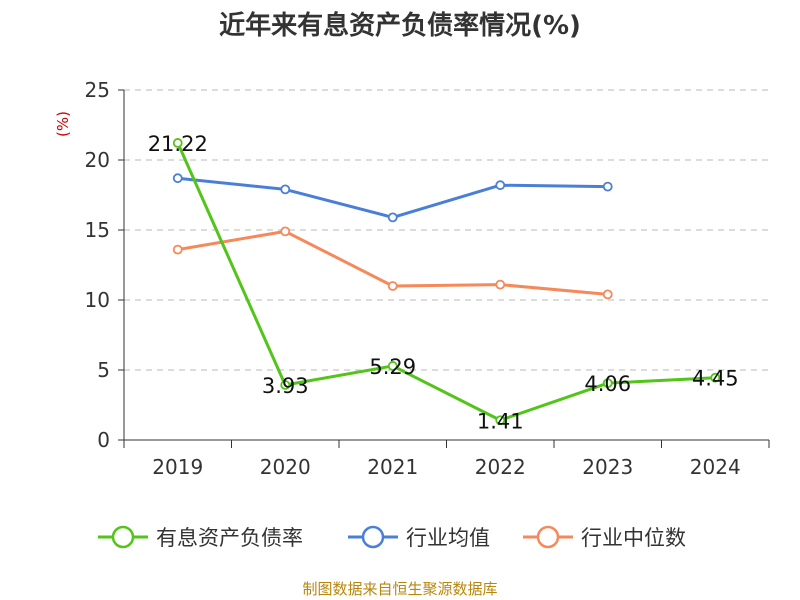 This screenshot has height=600, width=800. I want to click on y-tick-label: 20, so click(97, 160).